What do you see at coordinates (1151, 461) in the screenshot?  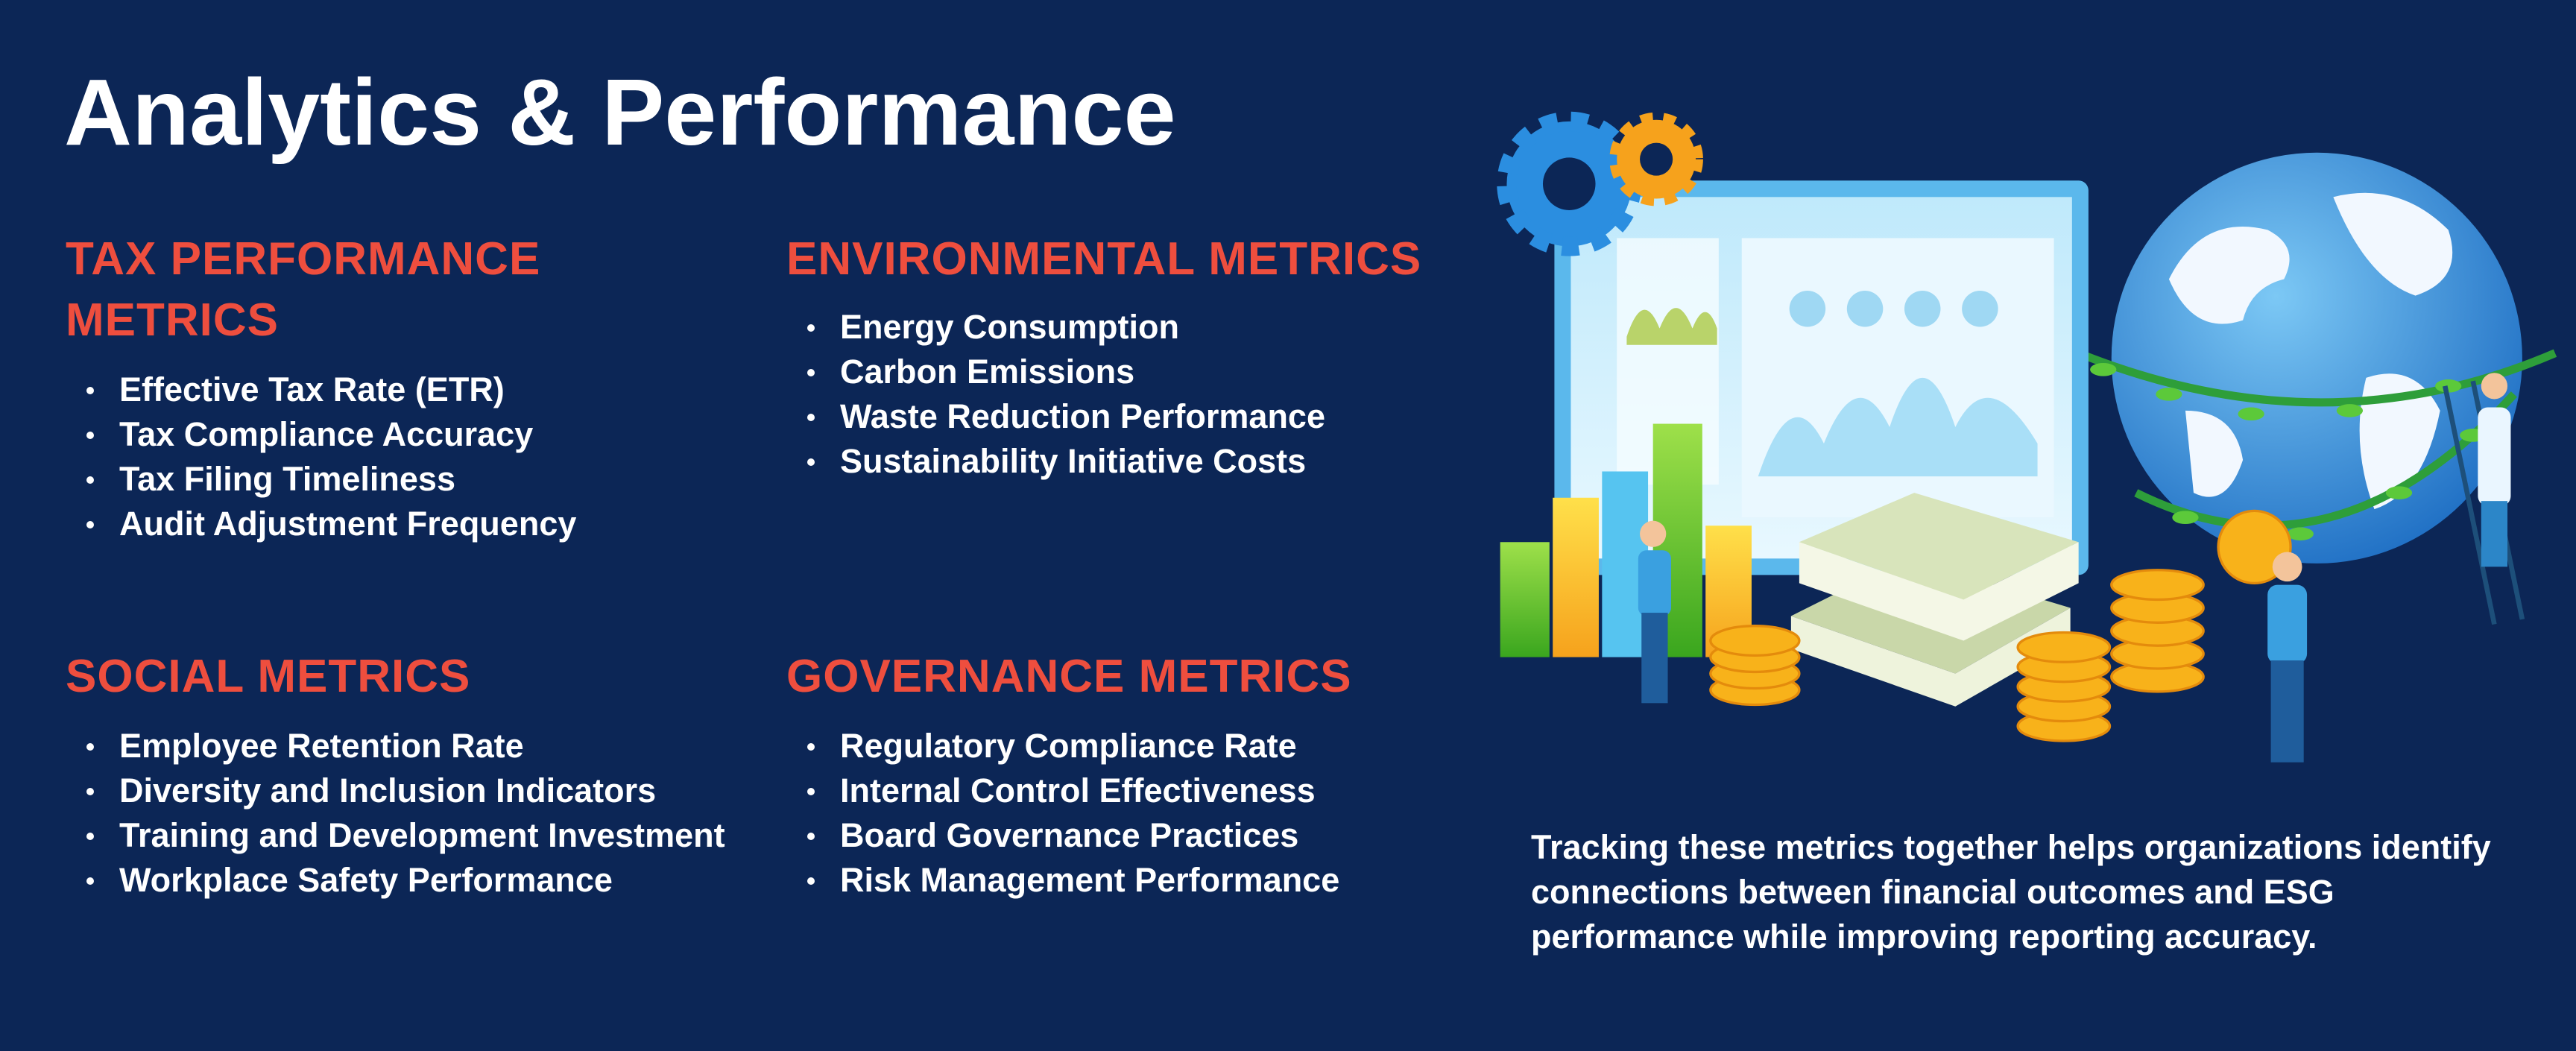 I see `metric-item: Sustainability Initiative Costs` at bounding box center [1151, 461].